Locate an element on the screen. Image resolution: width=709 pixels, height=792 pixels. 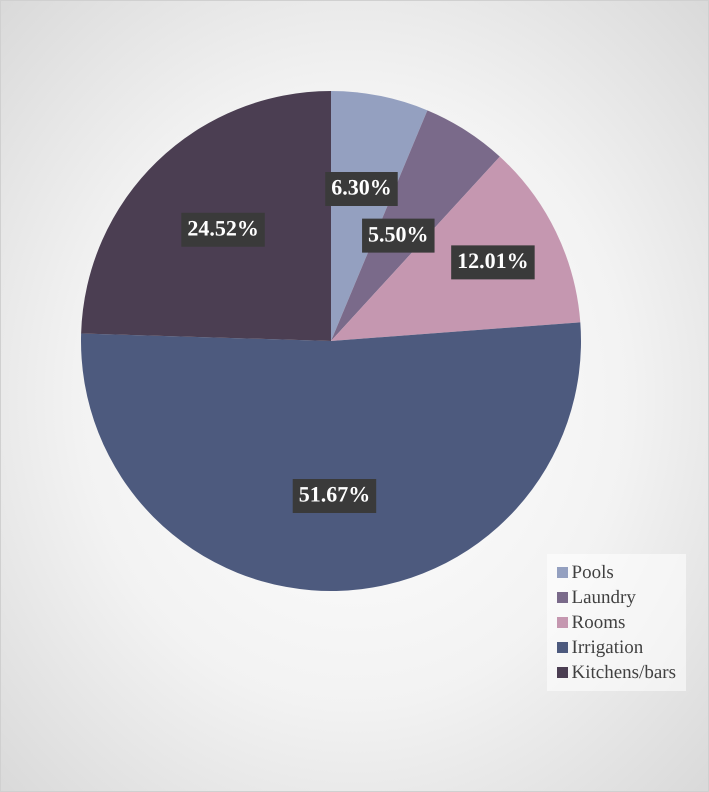
data-label: 24.52% is located at coordinates (223, 227).